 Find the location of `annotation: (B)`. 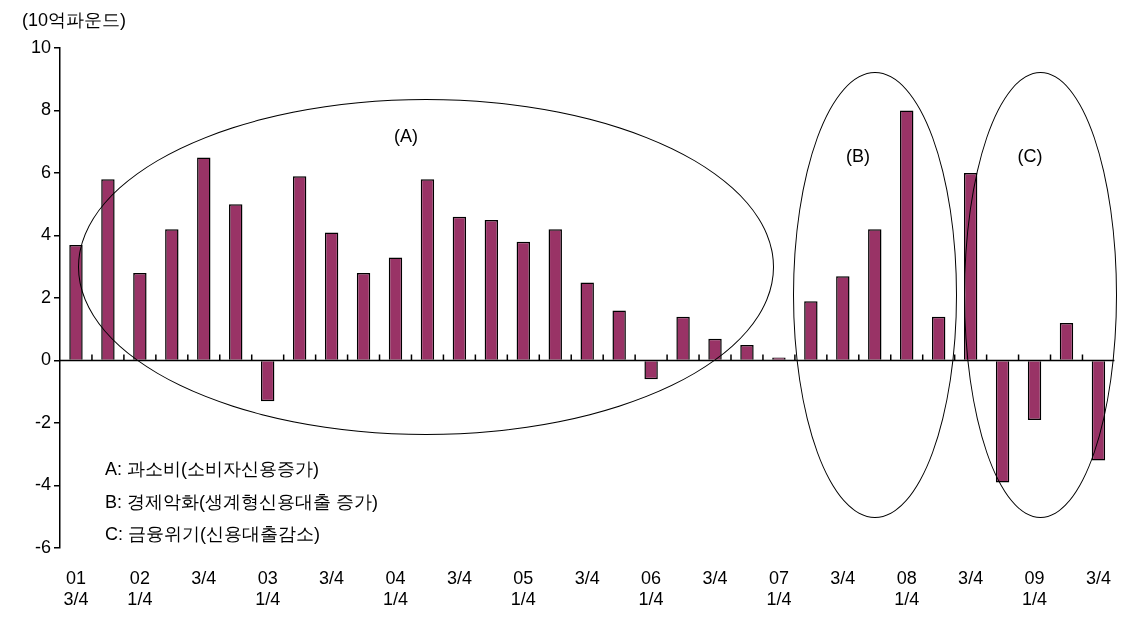

annotation: (B) is located at coordinates (858, 155).